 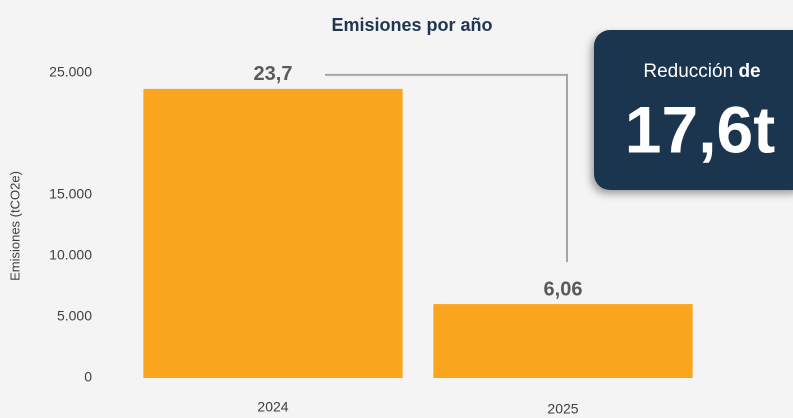 What do you see at coordinates (70, 194) in the screenshot?
I see `y-tick-label: 15.000` at bounding box center [70, 194].